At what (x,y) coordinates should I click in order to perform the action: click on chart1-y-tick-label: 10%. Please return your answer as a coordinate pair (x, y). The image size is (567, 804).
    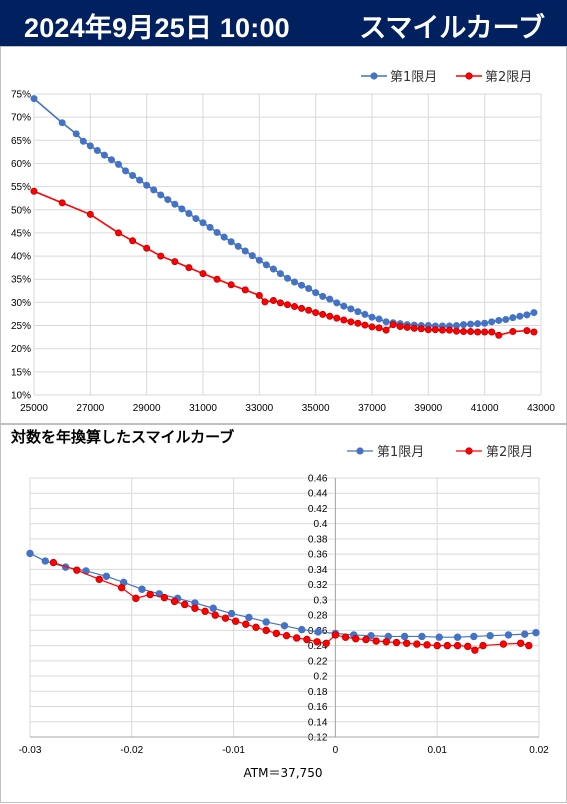
    Looking at the image, I should click on (21, 396).